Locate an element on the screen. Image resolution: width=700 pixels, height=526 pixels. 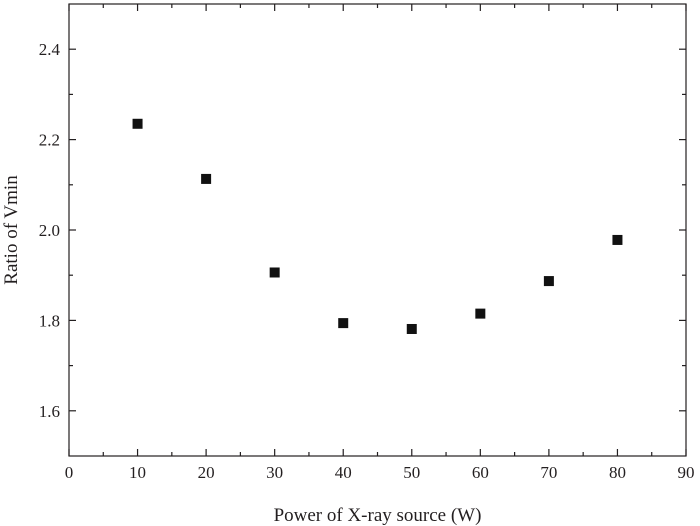
x-tick-label: 20 is located at coordinates (206, 472).